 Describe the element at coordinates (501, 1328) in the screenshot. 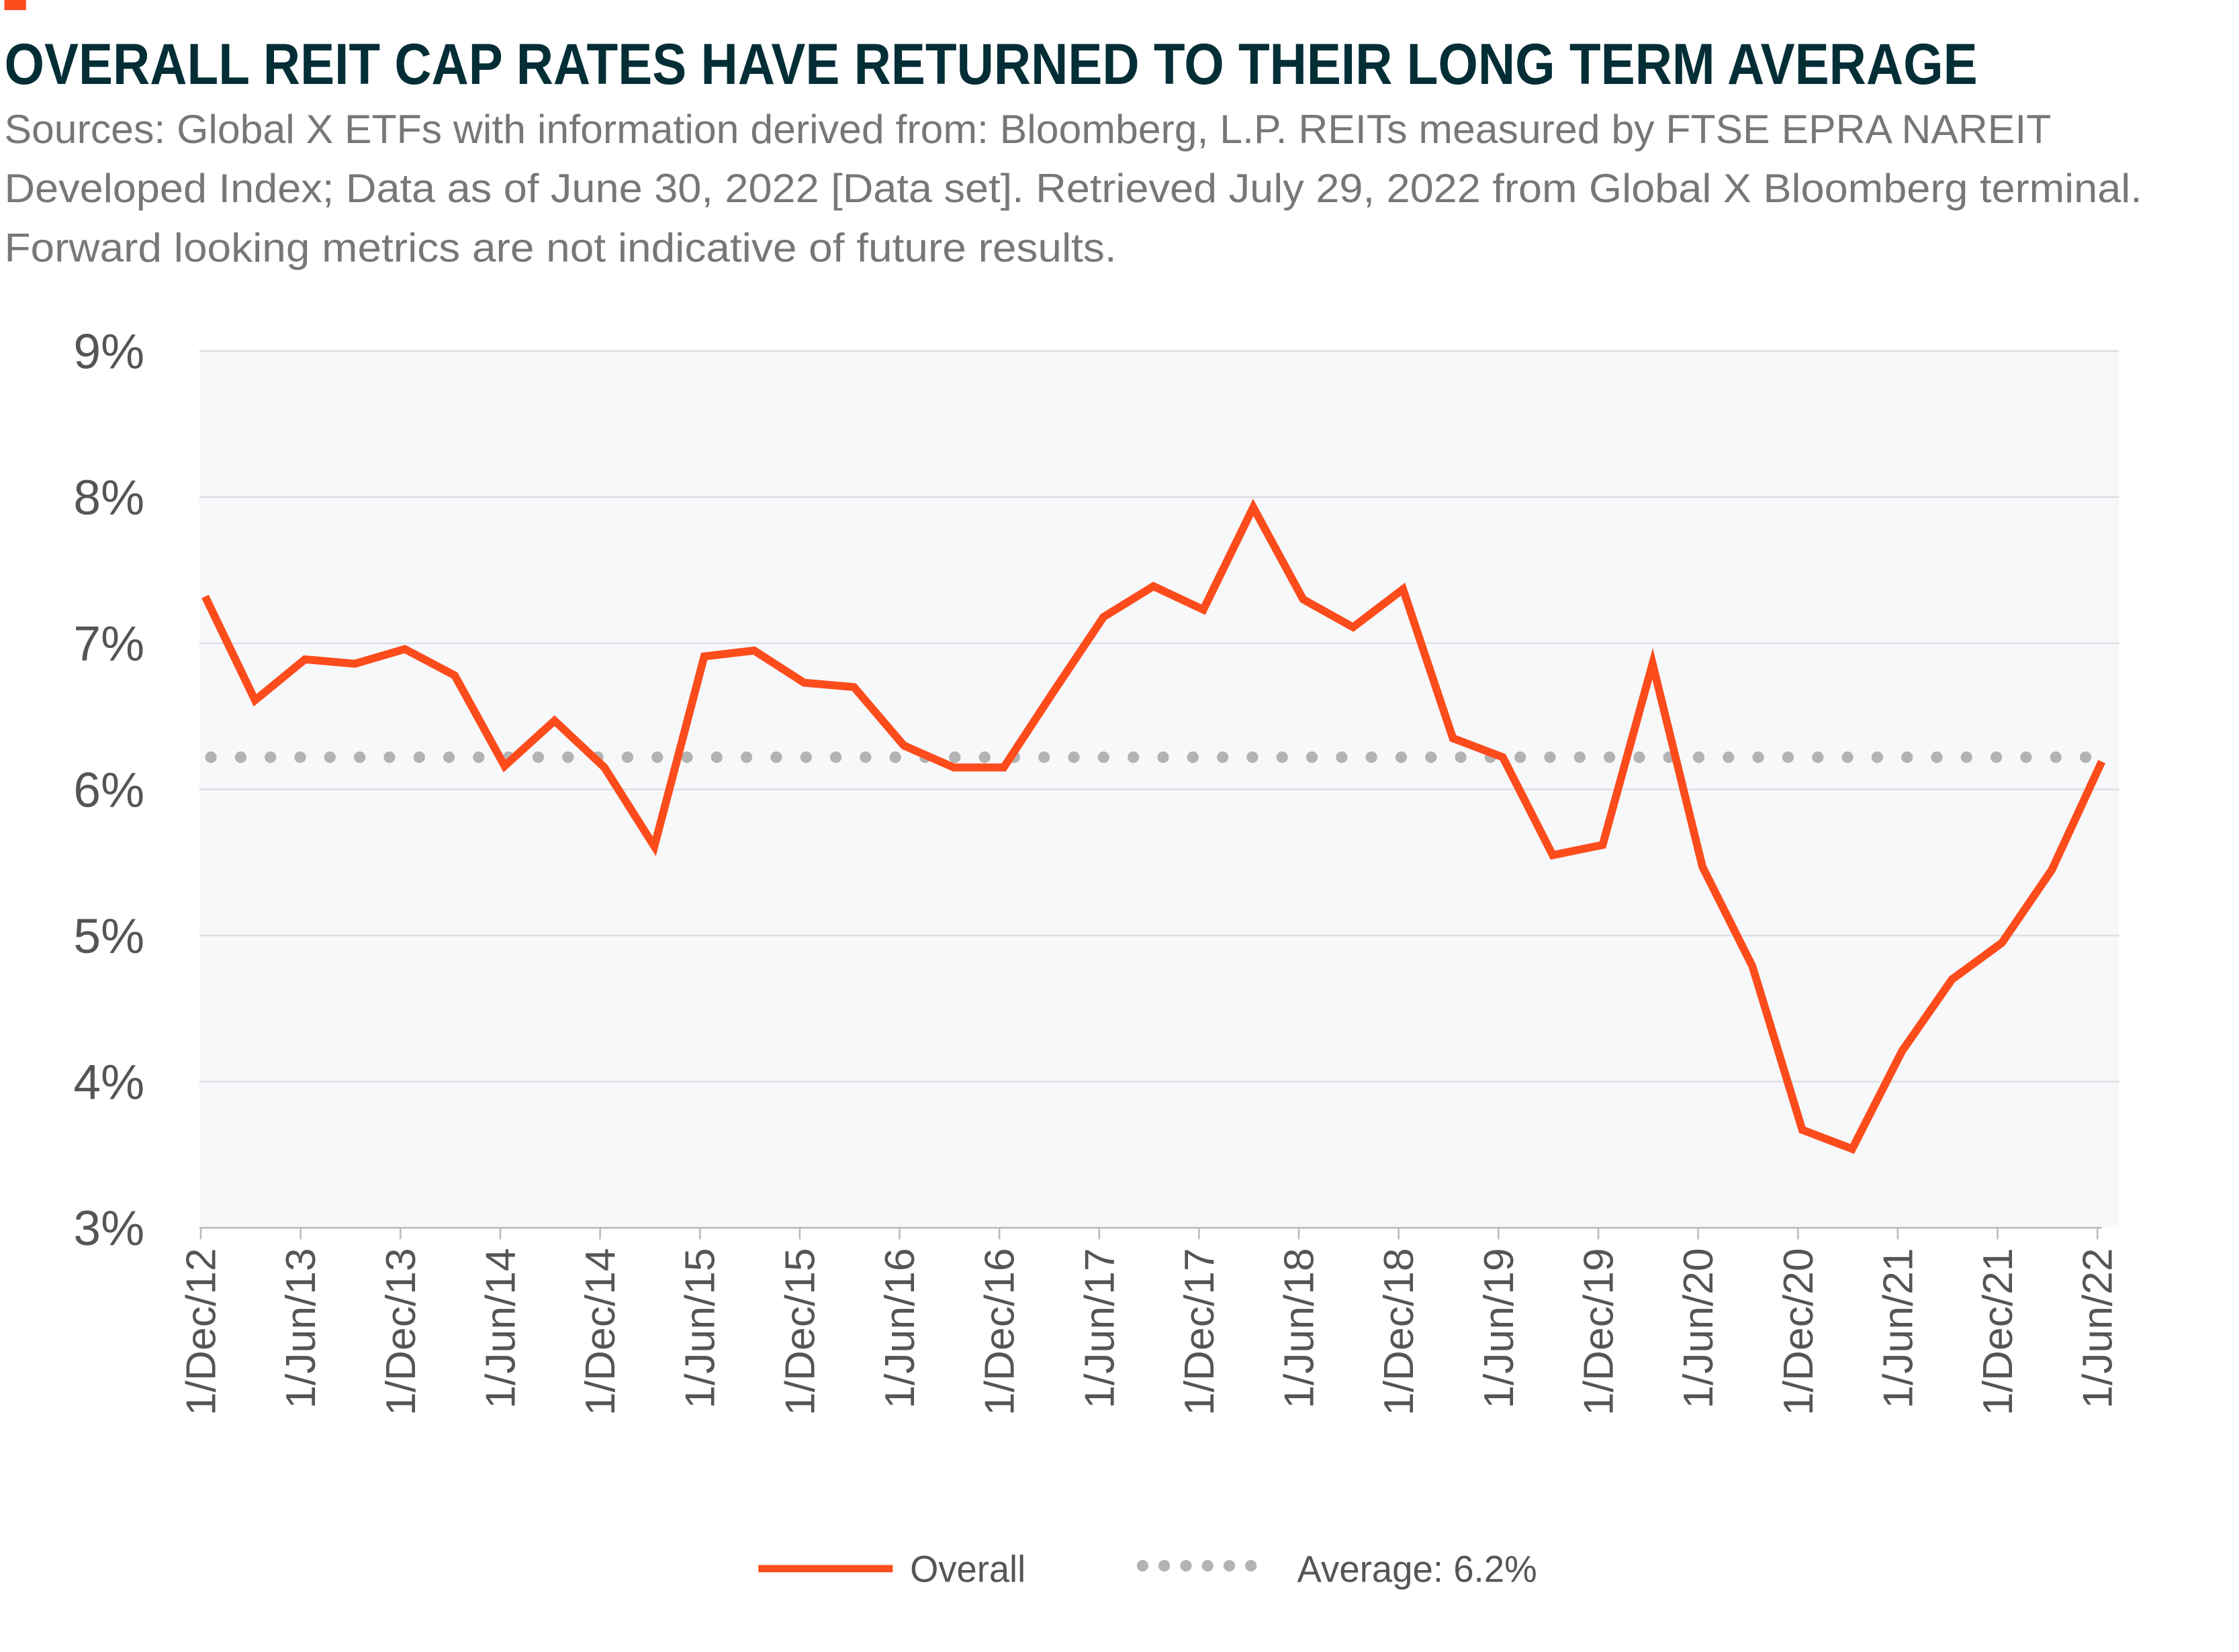

I see `x-tick-label: 1/Jun/14` at that location.